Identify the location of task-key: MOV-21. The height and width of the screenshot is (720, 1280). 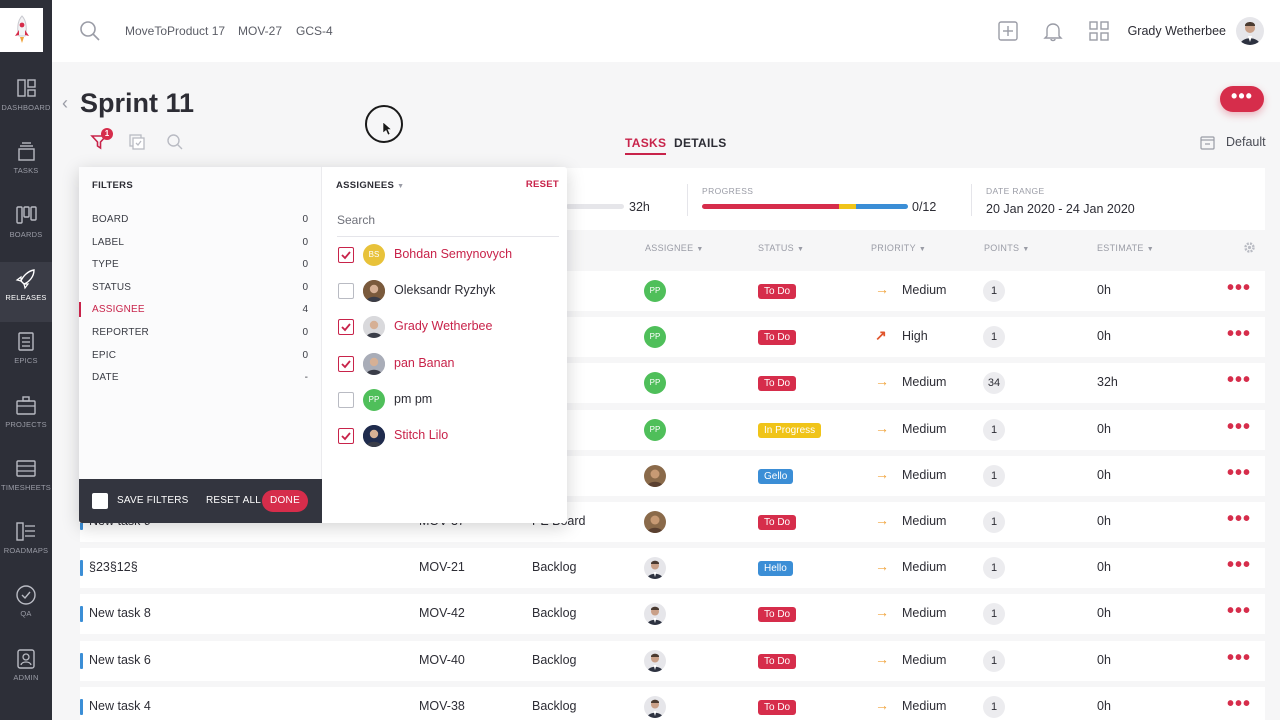
(442, 567).